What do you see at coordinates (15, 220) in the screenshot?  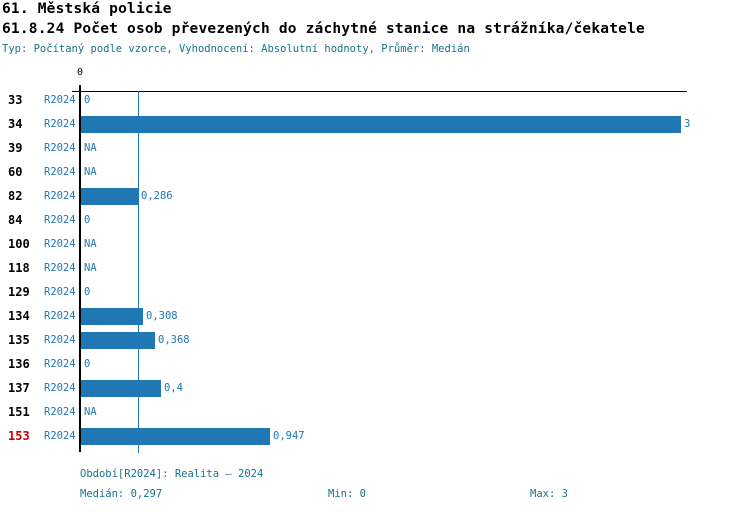 I see `row-id-label: 84` at bounding box center [15, 220].